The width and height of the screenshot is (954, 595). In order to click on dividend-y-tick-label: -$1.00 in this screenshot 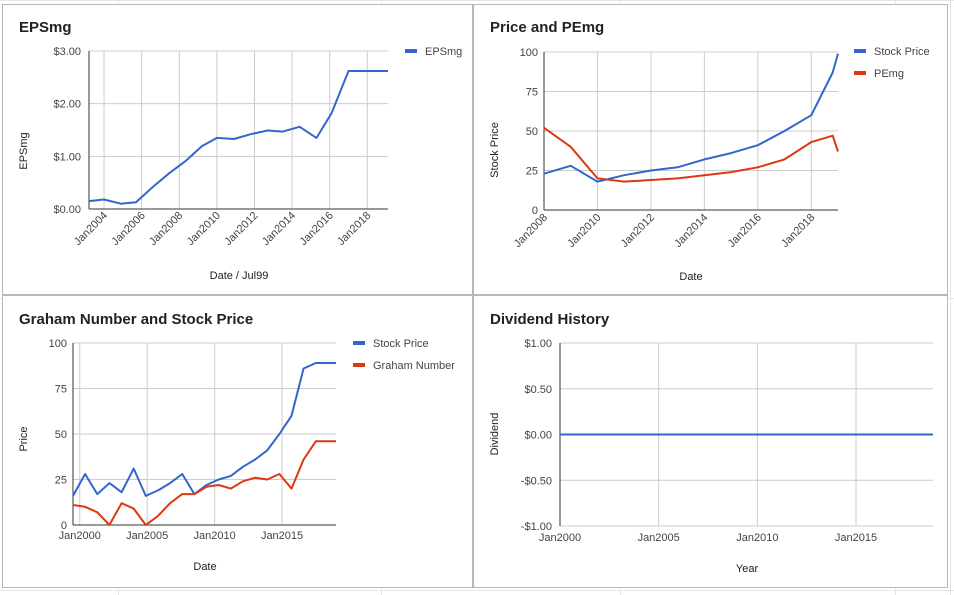, I will do `click(536, 527)`.